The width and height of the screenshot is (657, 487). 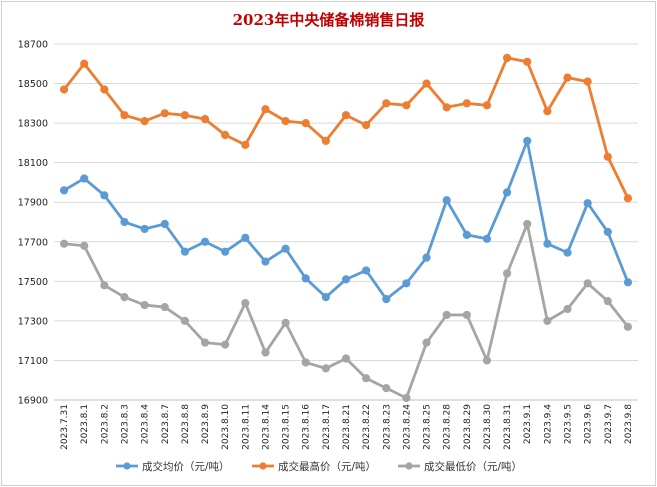 What do you see at coordinates (105, 424) in the screenshot?
I see `x-tick-label: 2023.8.2` at bounding box center [105, 424].